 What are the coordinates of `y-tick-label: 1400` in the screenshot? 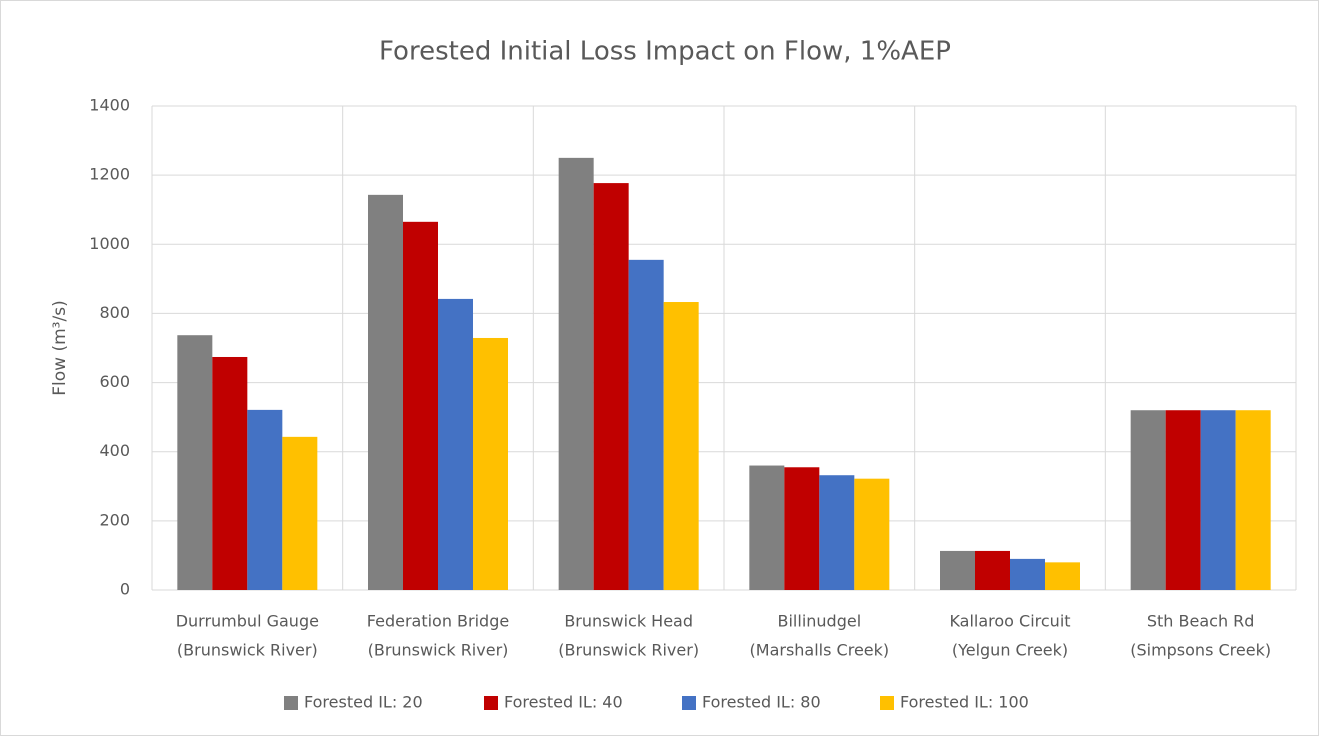 It's located at (109, 105).